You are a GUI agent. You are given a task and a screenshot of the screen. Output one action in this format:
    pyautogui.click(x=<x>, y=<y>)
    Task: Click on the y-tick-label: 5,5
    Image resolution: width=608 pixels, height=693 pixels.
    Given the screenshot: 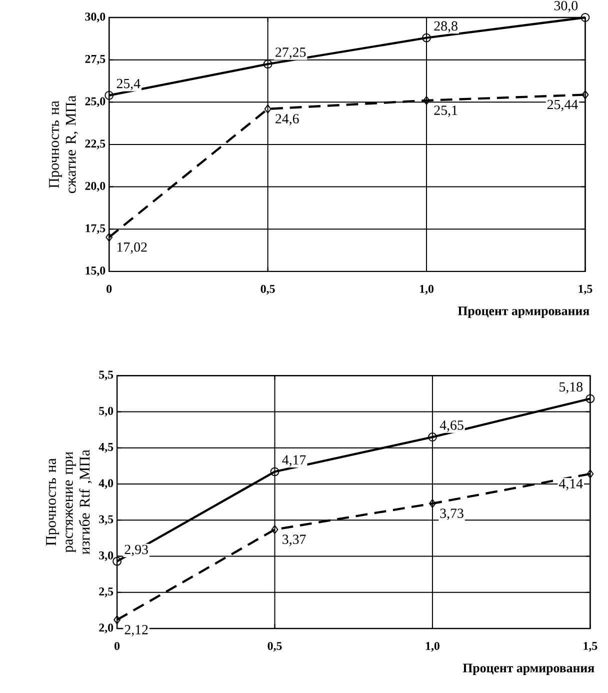 What is the action you would take?
    pyautogui.click(x=106, y=375)
    